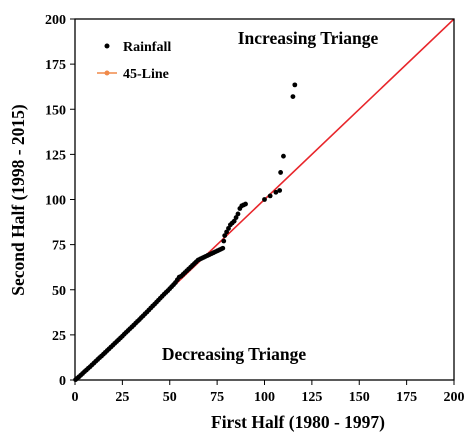 Image resolution: width=470 pixels, height=439 pixels. What do you see at coordinates (107, 46) in the screenshot?
I see `legend-marker-rainfall` at bounding box center [107, 46].